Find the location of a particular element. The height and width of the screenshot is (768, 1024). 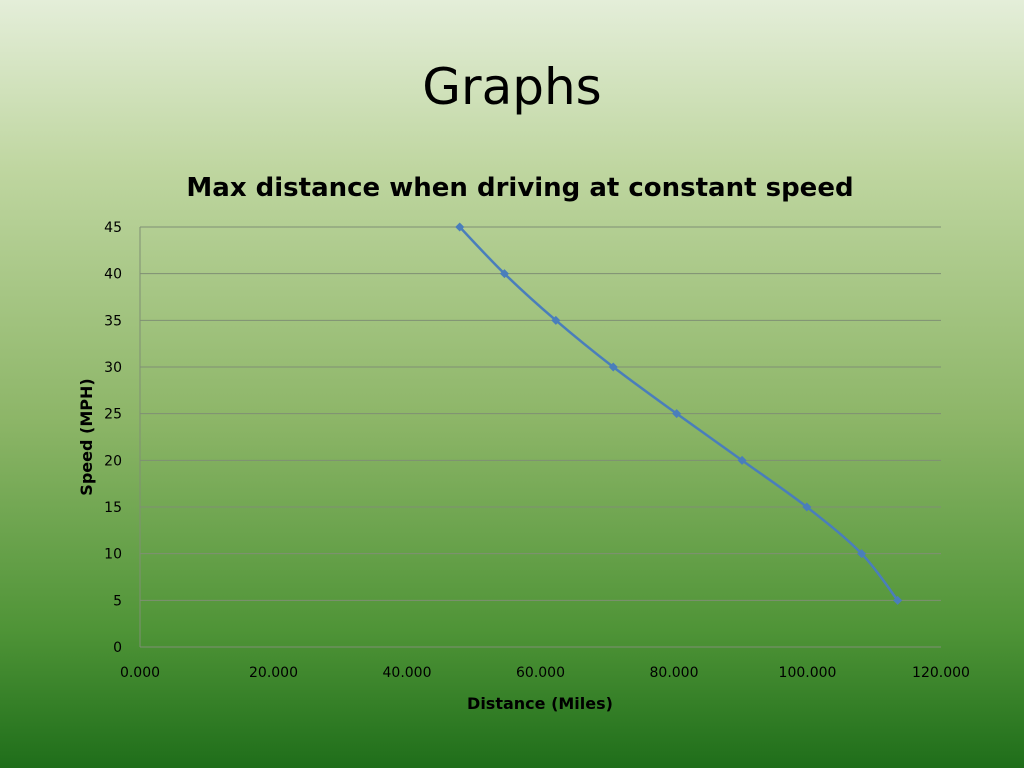

y-tick-label: 25 is located at coordinates (113, 415).